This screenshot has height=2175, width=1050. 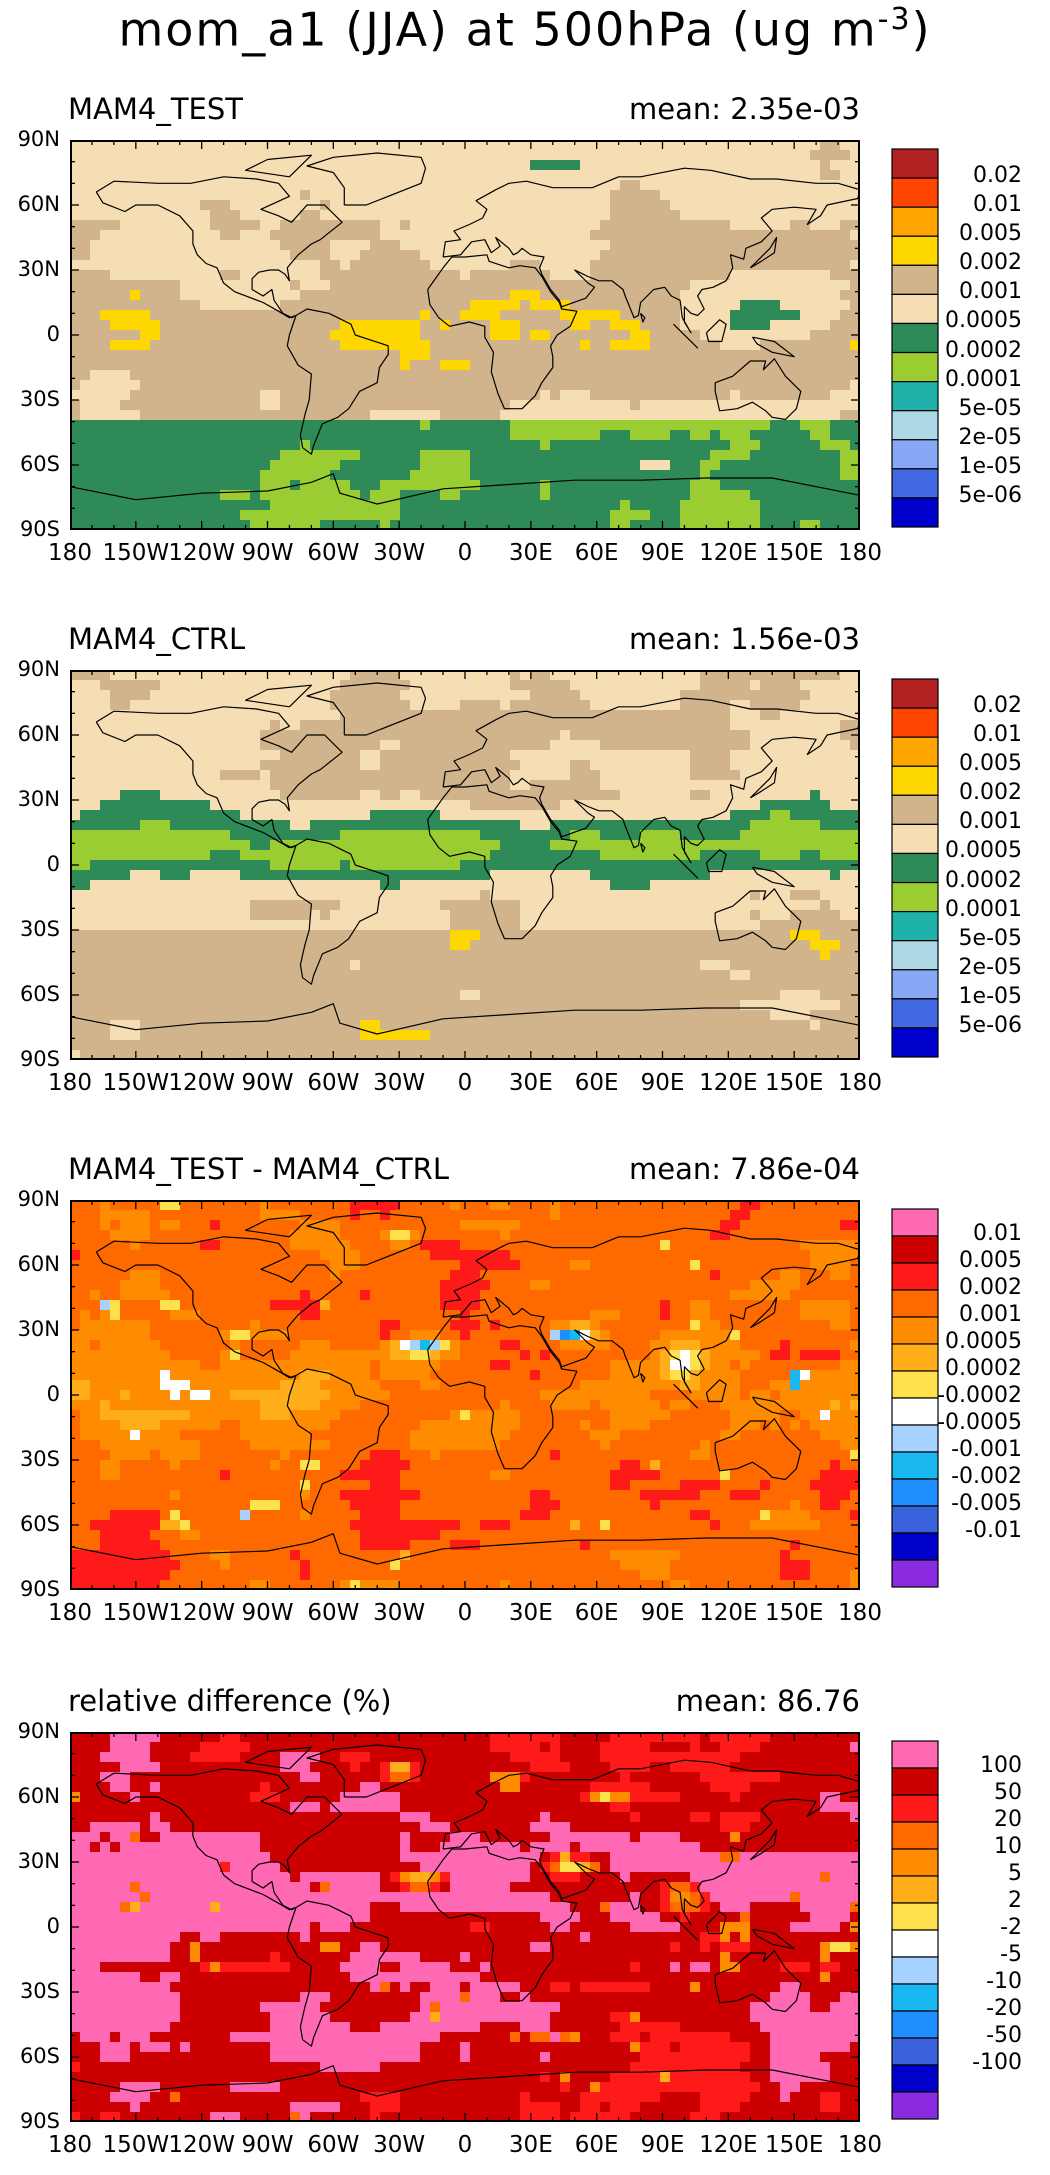 I want to click on lat-tick-label: 0, so click(x=53, y=864).